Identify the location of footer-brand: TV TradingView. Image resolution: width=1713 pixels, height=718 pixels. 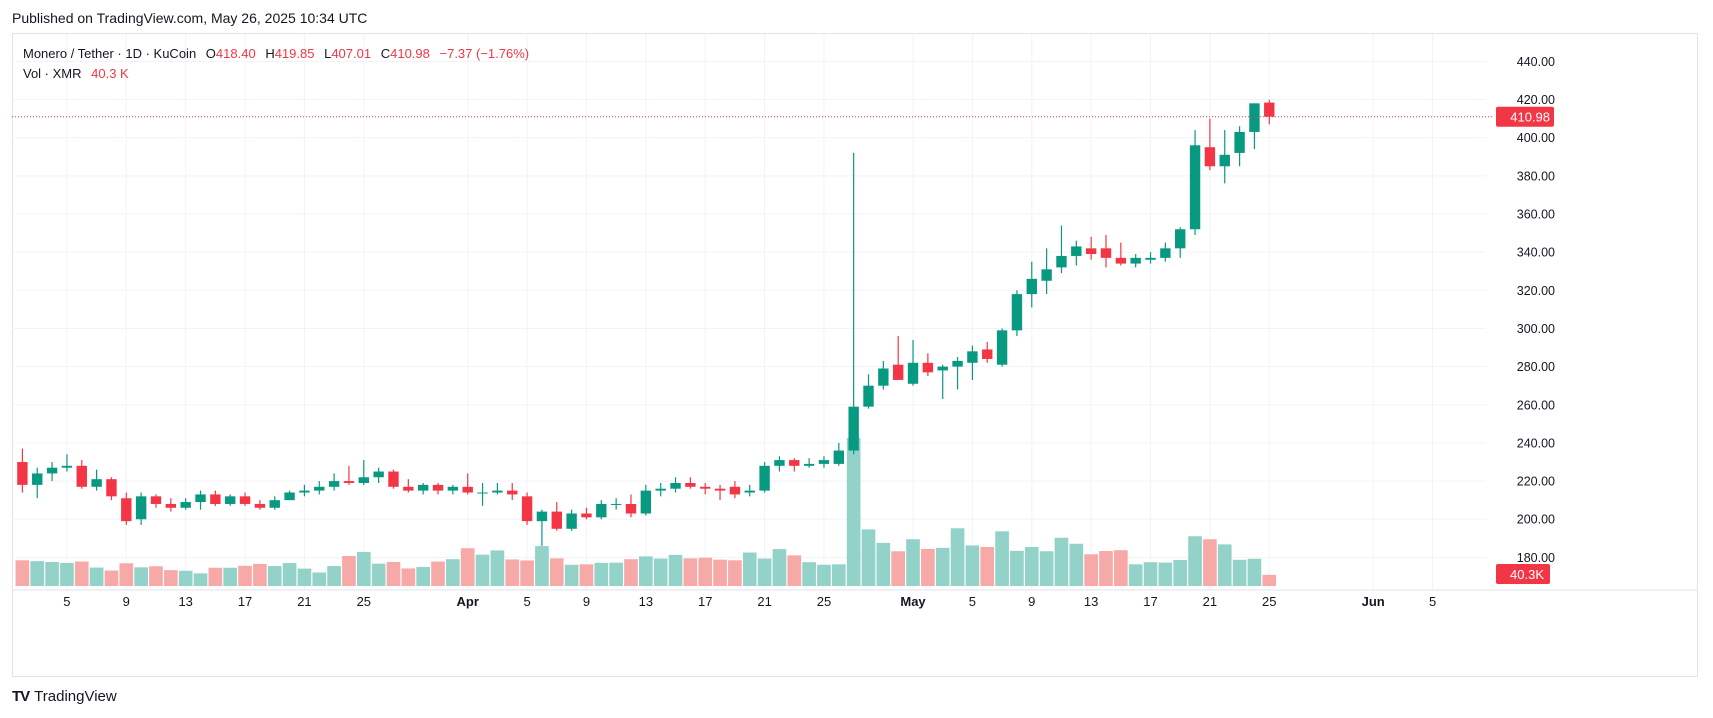
(64, 696).